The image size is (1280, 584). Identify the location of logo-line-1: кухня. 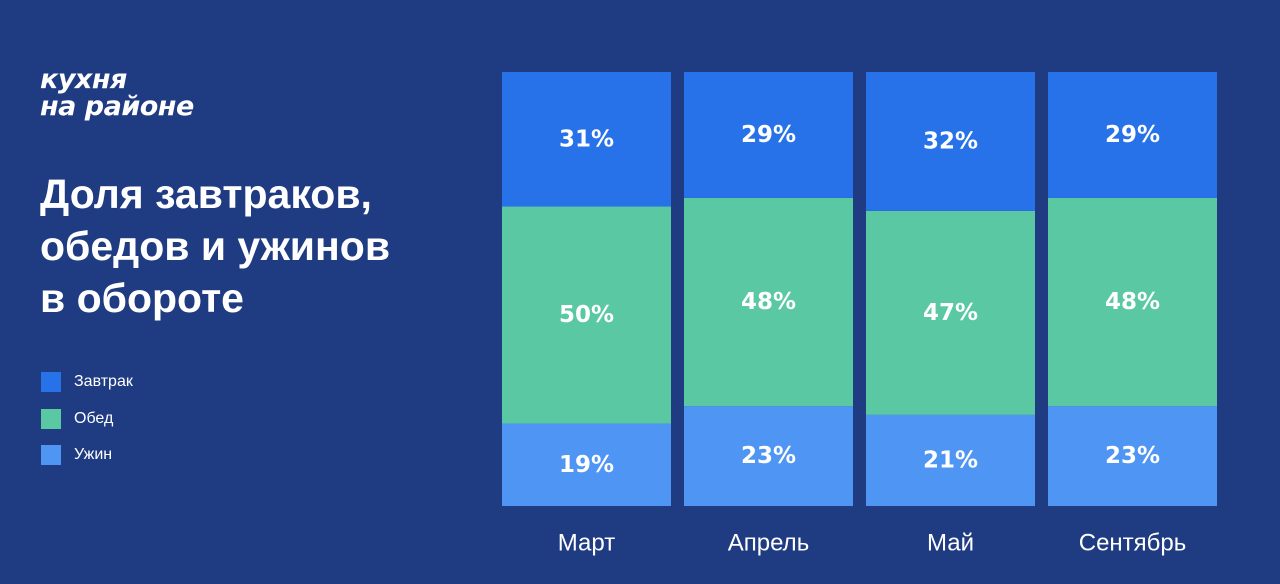
(83, 79).